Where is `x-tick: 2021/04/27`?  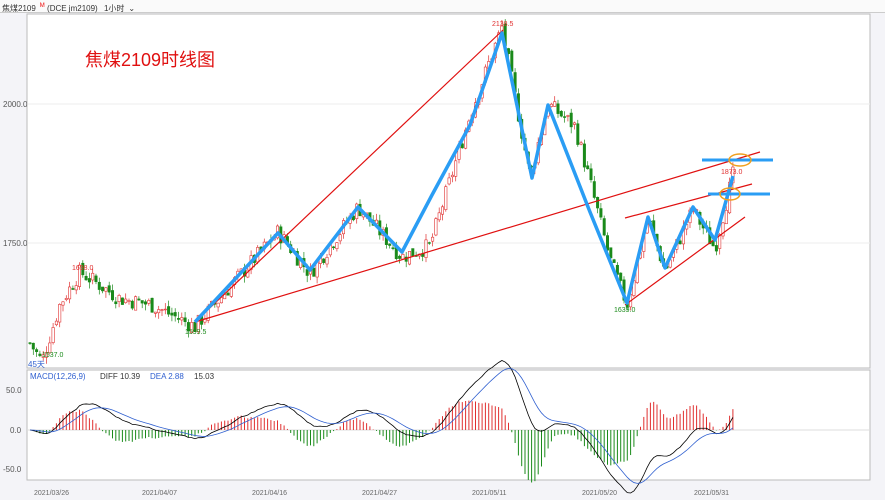 x-tick: 2021/04/27 is located at coordinates (379, 493).